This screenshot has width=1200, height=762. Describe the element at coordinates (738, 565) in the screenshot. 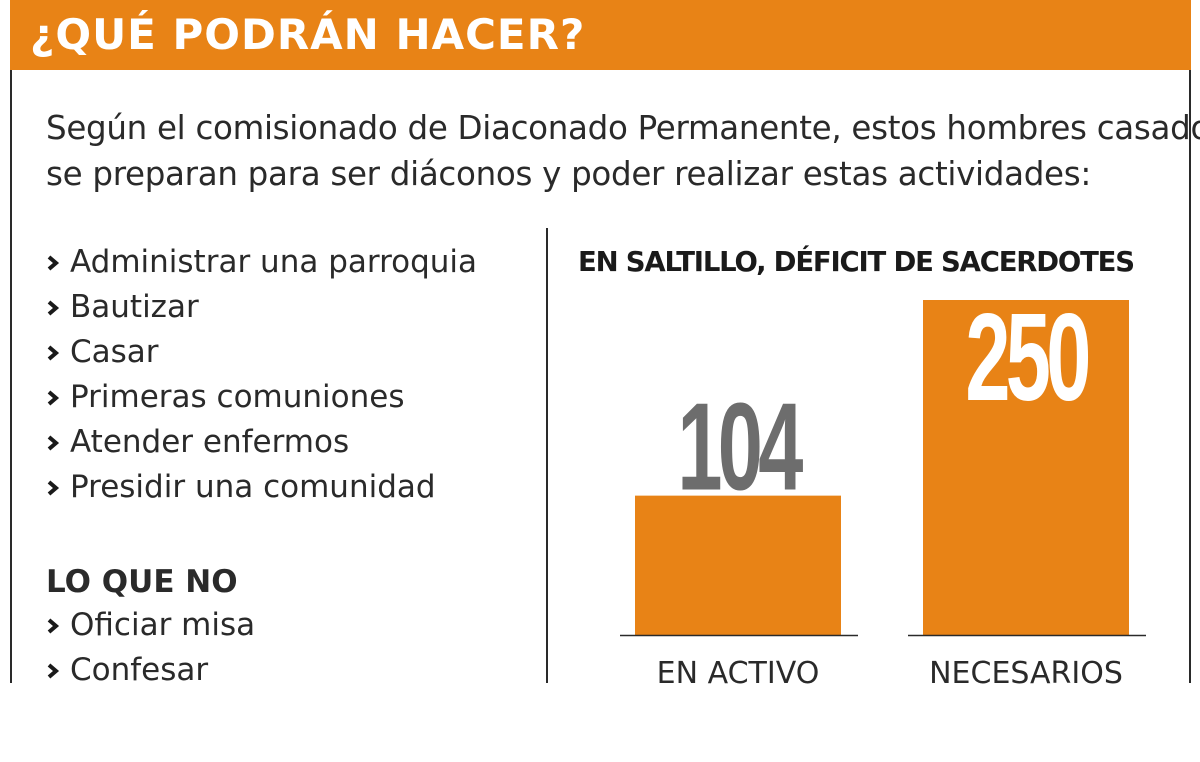

I see `bar-en-activo` at that location.